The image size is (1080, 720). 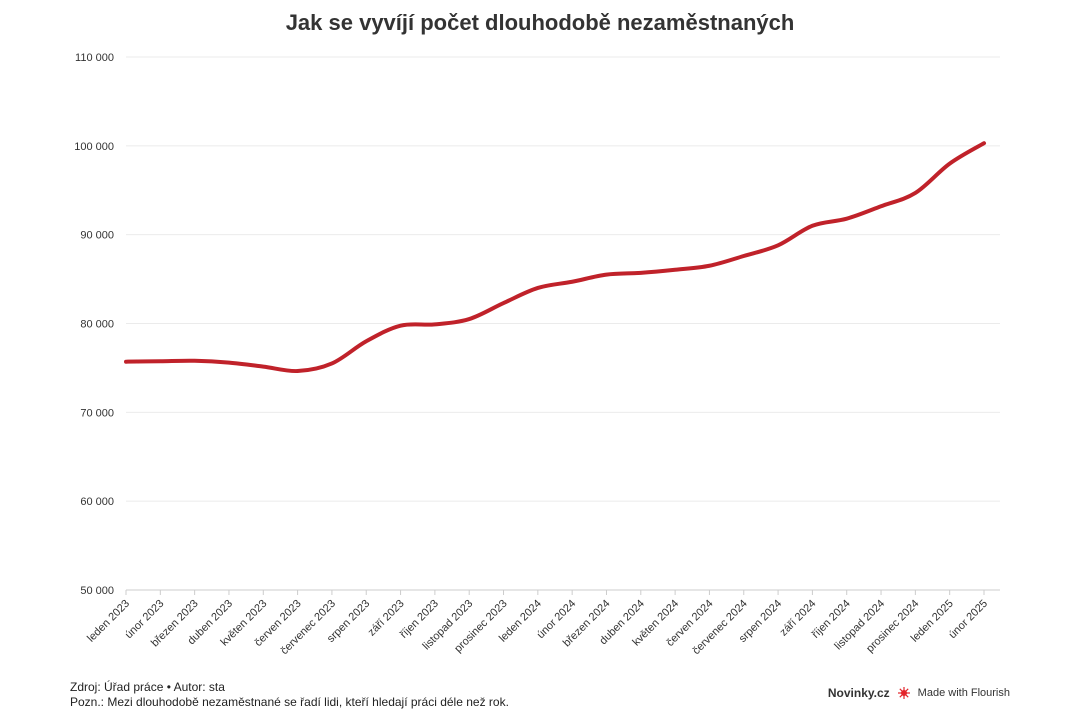 What do you see at coordinates (94, 58) in the screenshot?
I see `y-tick-label: 110 000` at bounding box center [94, 58].